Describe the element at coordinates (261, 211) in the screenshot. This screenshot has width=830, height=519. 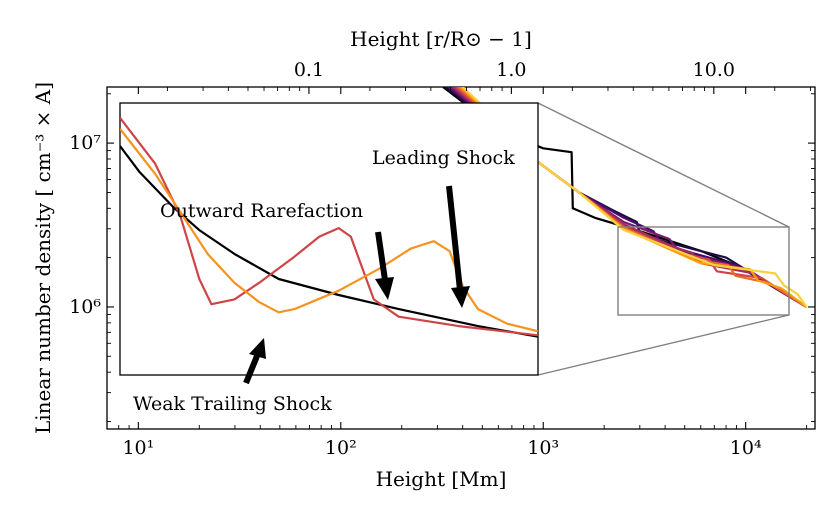
I see `annotation-outward-rarefaction: Outward Rarefaction` at that location.